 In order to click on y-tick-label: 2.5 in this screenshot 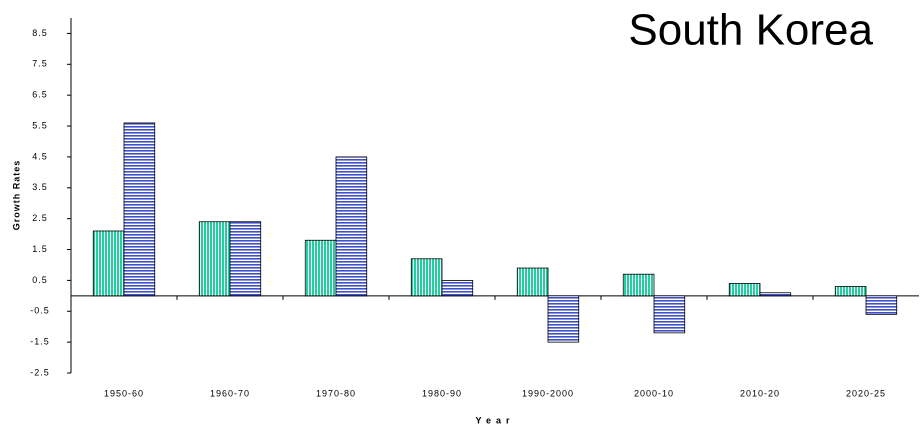, I will do `click(40, 218)`.